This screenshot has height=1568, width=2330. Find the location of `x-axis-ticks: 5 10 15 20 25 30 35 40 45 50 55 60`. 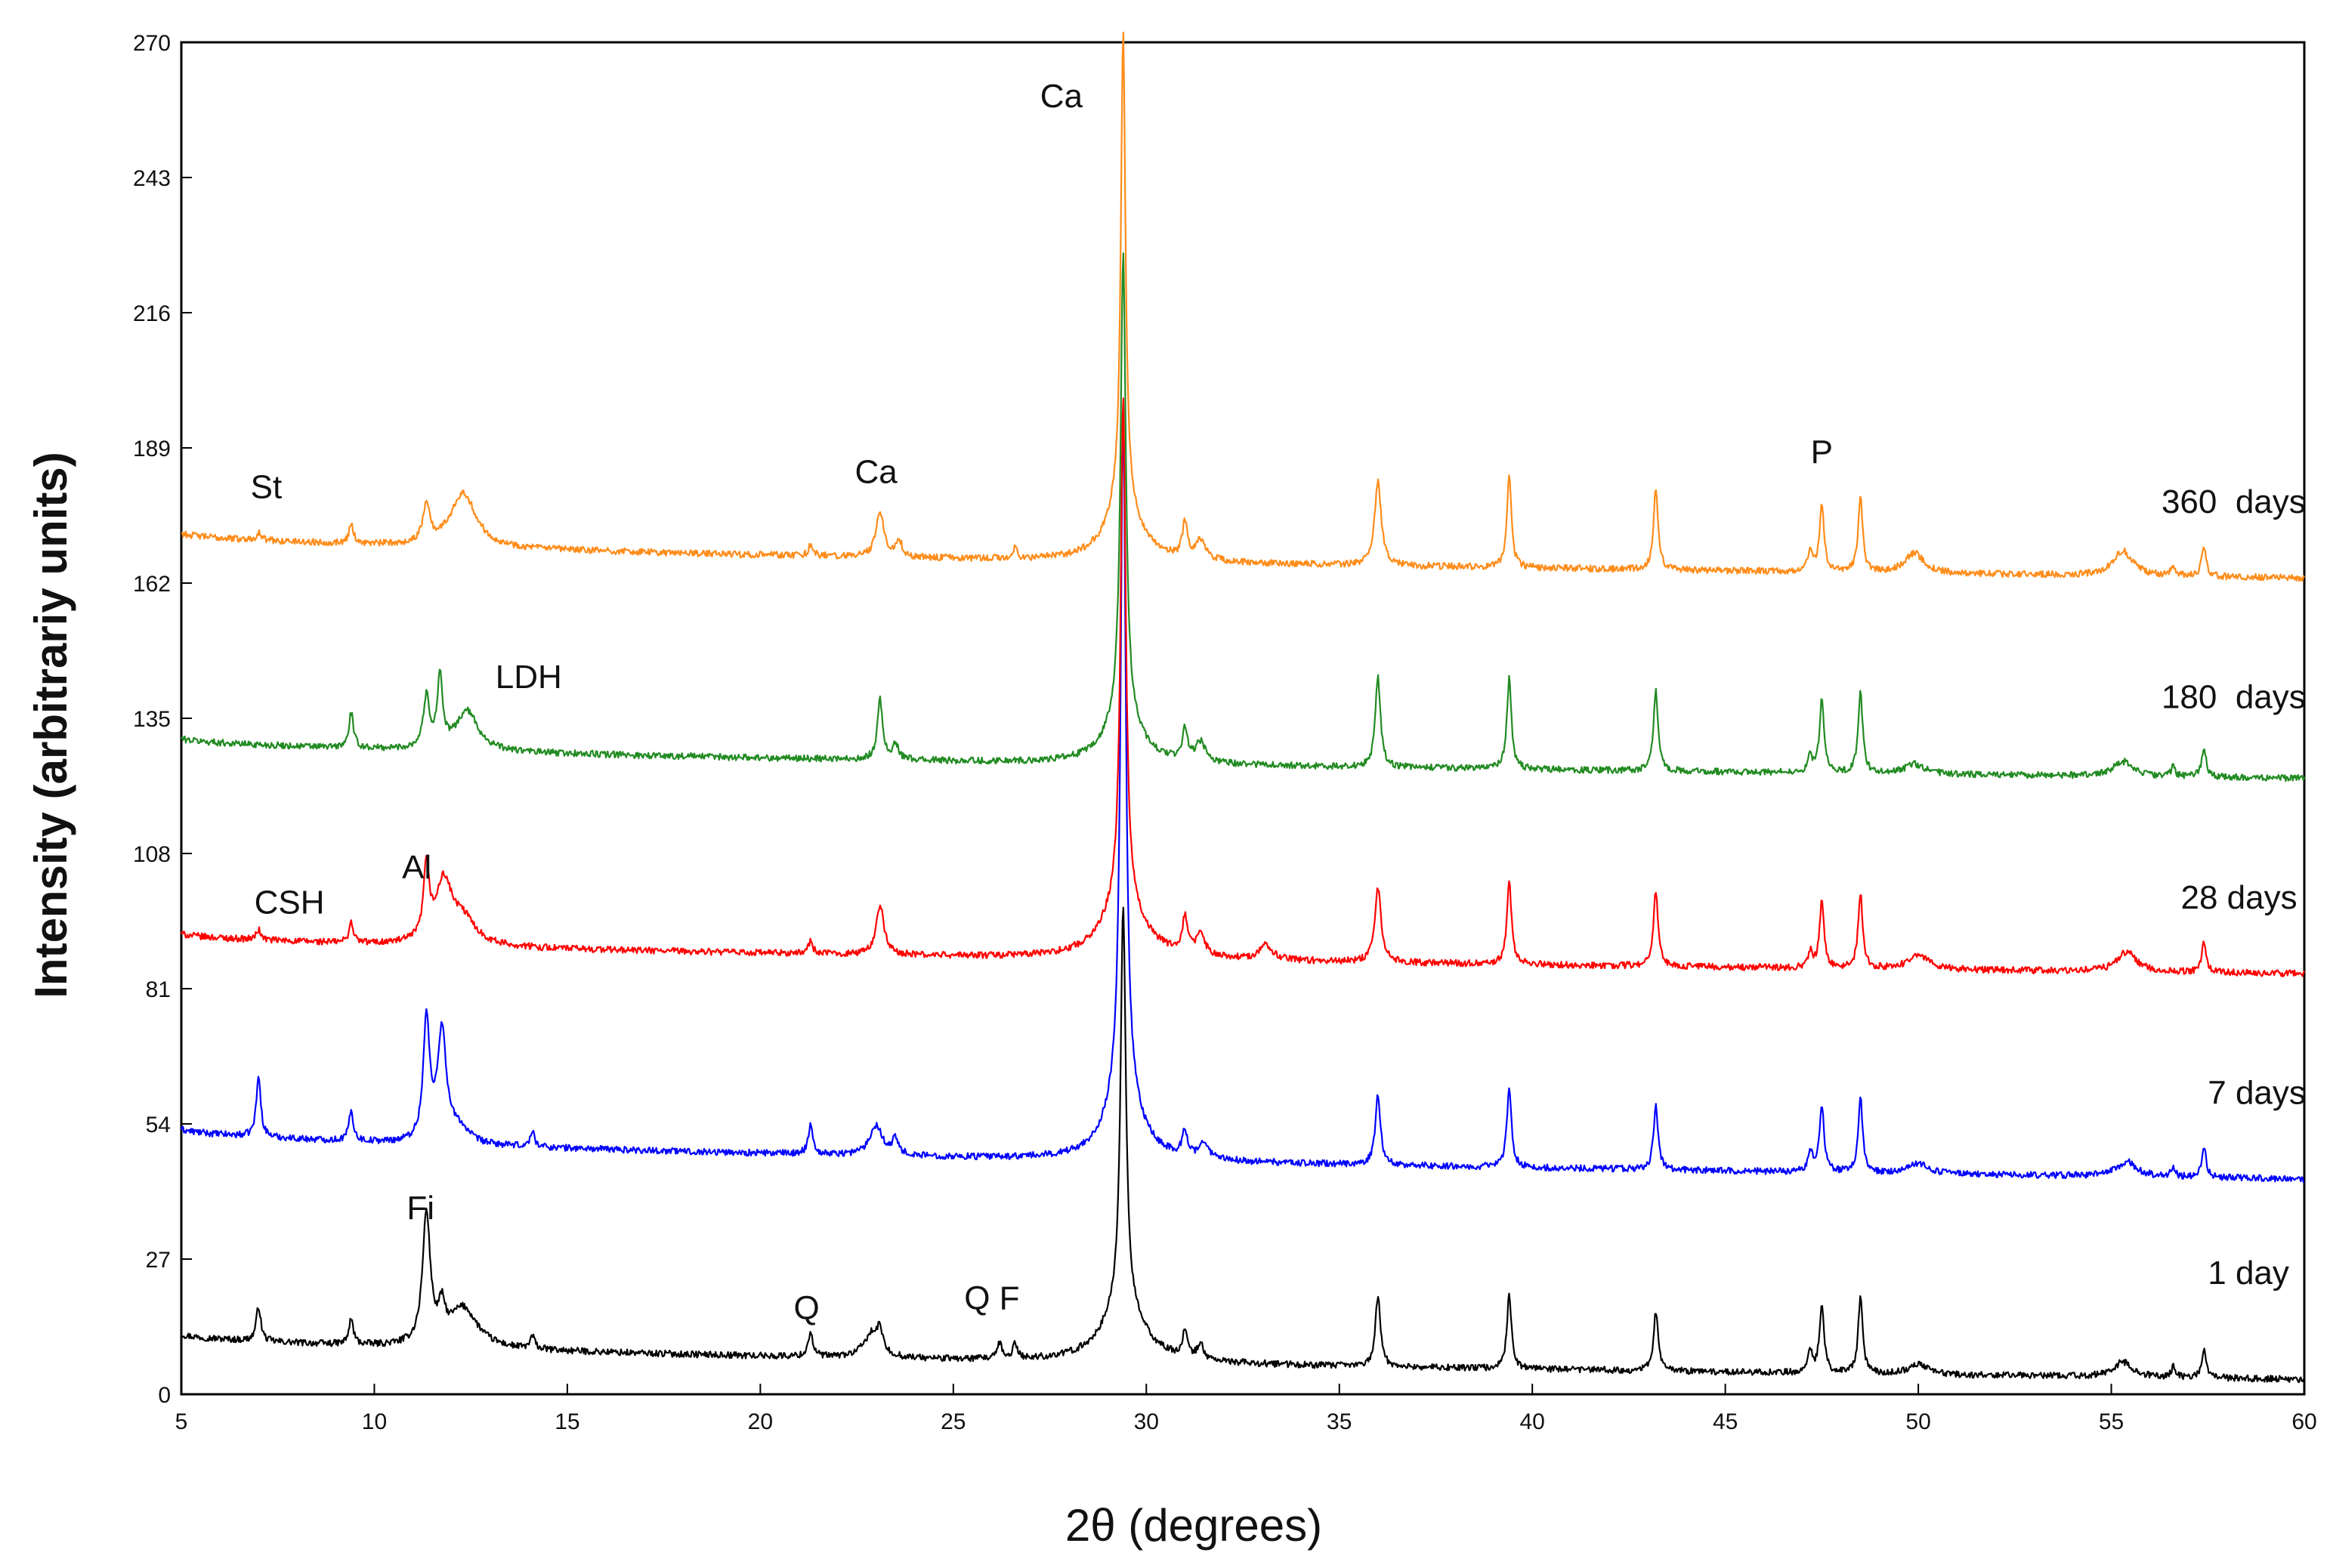

x-axis-ticks: 5 10 15 20 25 30 35 40 45 50 55 60 is located at coordinates (1246, 1409).